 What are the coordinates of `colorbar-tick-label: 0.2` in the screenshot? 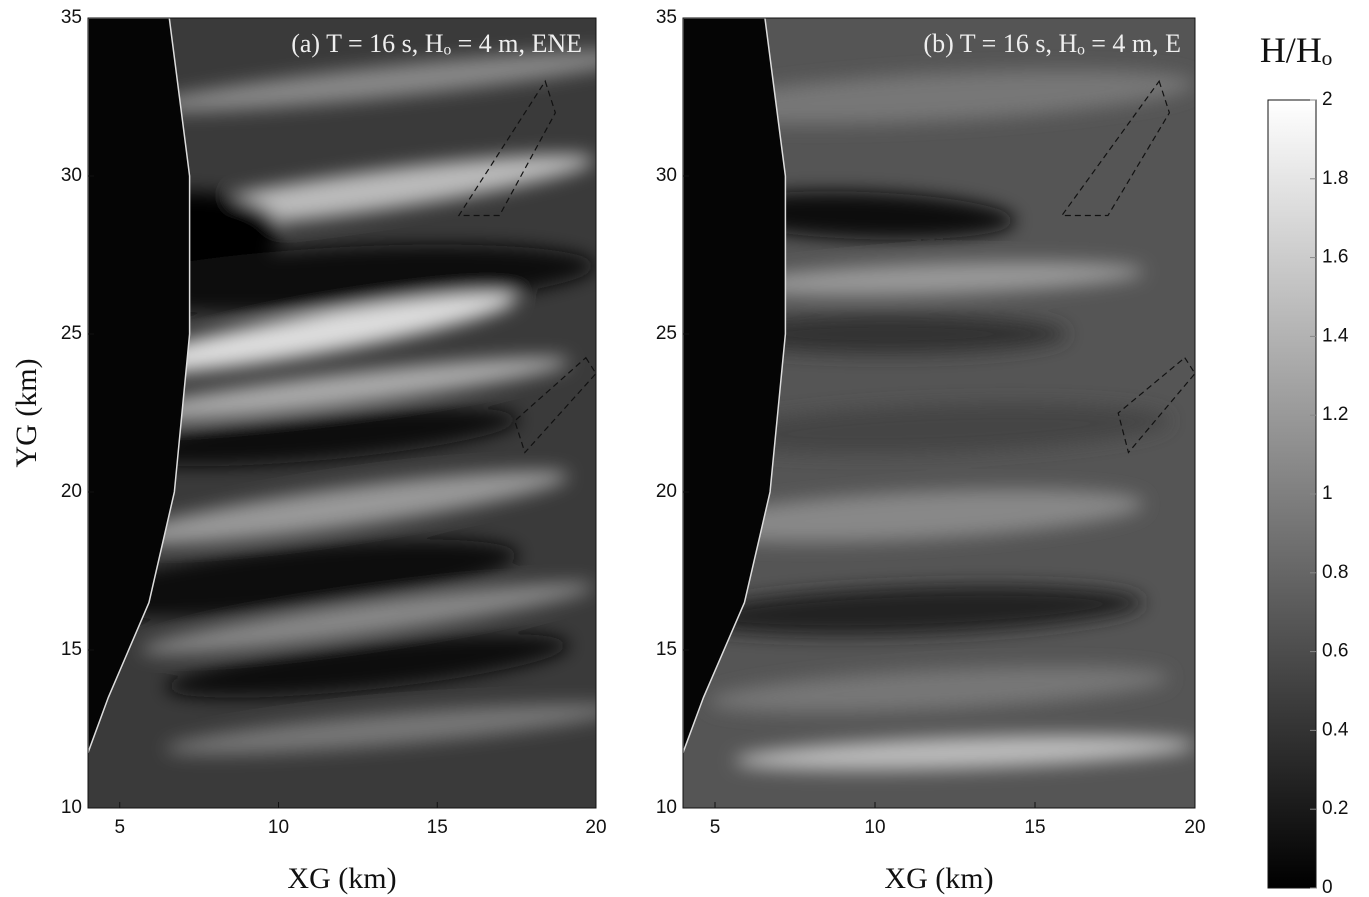 It's located at (1335, 808).